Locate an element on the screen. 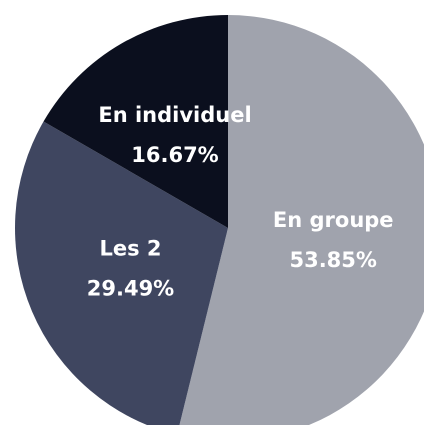 Image resolution: width=424 pixels, height=425 pixels. slice-label: Les 2 is located at coordinates (130, 249).